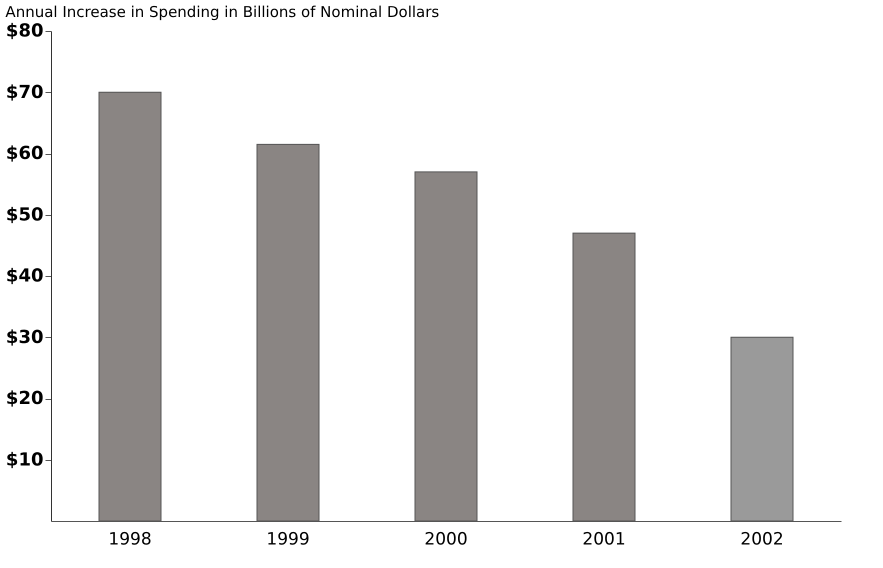 This screenshot has width=883, height=568. What do you see at coordinates (25, 337) in the screenshot?
I see `y-tick-label: $30` at bounding box center [25, 337].